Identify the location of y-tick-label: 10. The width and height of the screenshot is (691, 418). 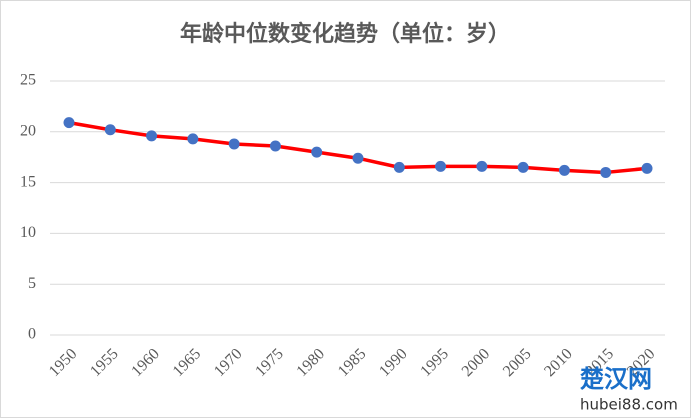
(28, 232).